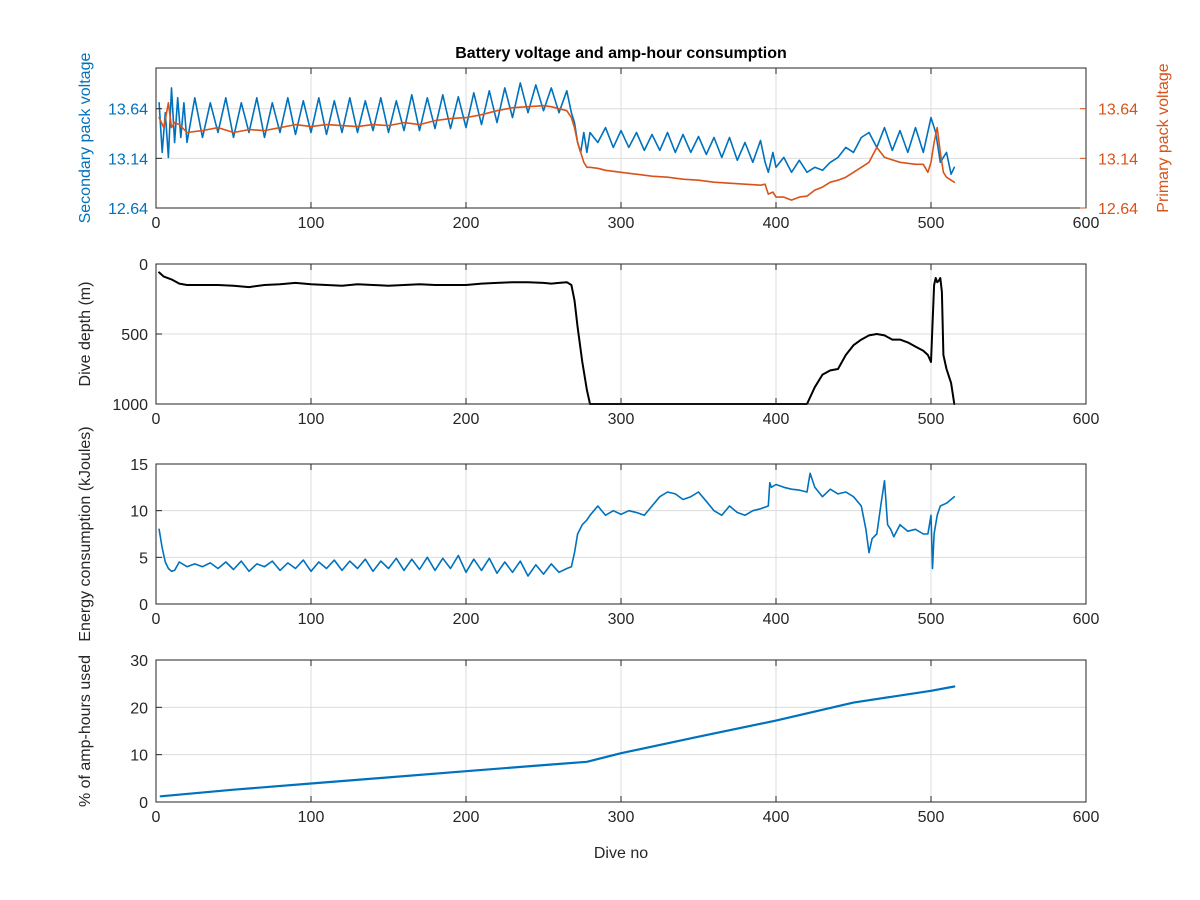 The height and width of the screenshot is (900, 1200). What do you see at coordinates (1118, 110) in the screenshot?
I see `y-right-tick-label: 13.64` at bounding box center [1118, 110].